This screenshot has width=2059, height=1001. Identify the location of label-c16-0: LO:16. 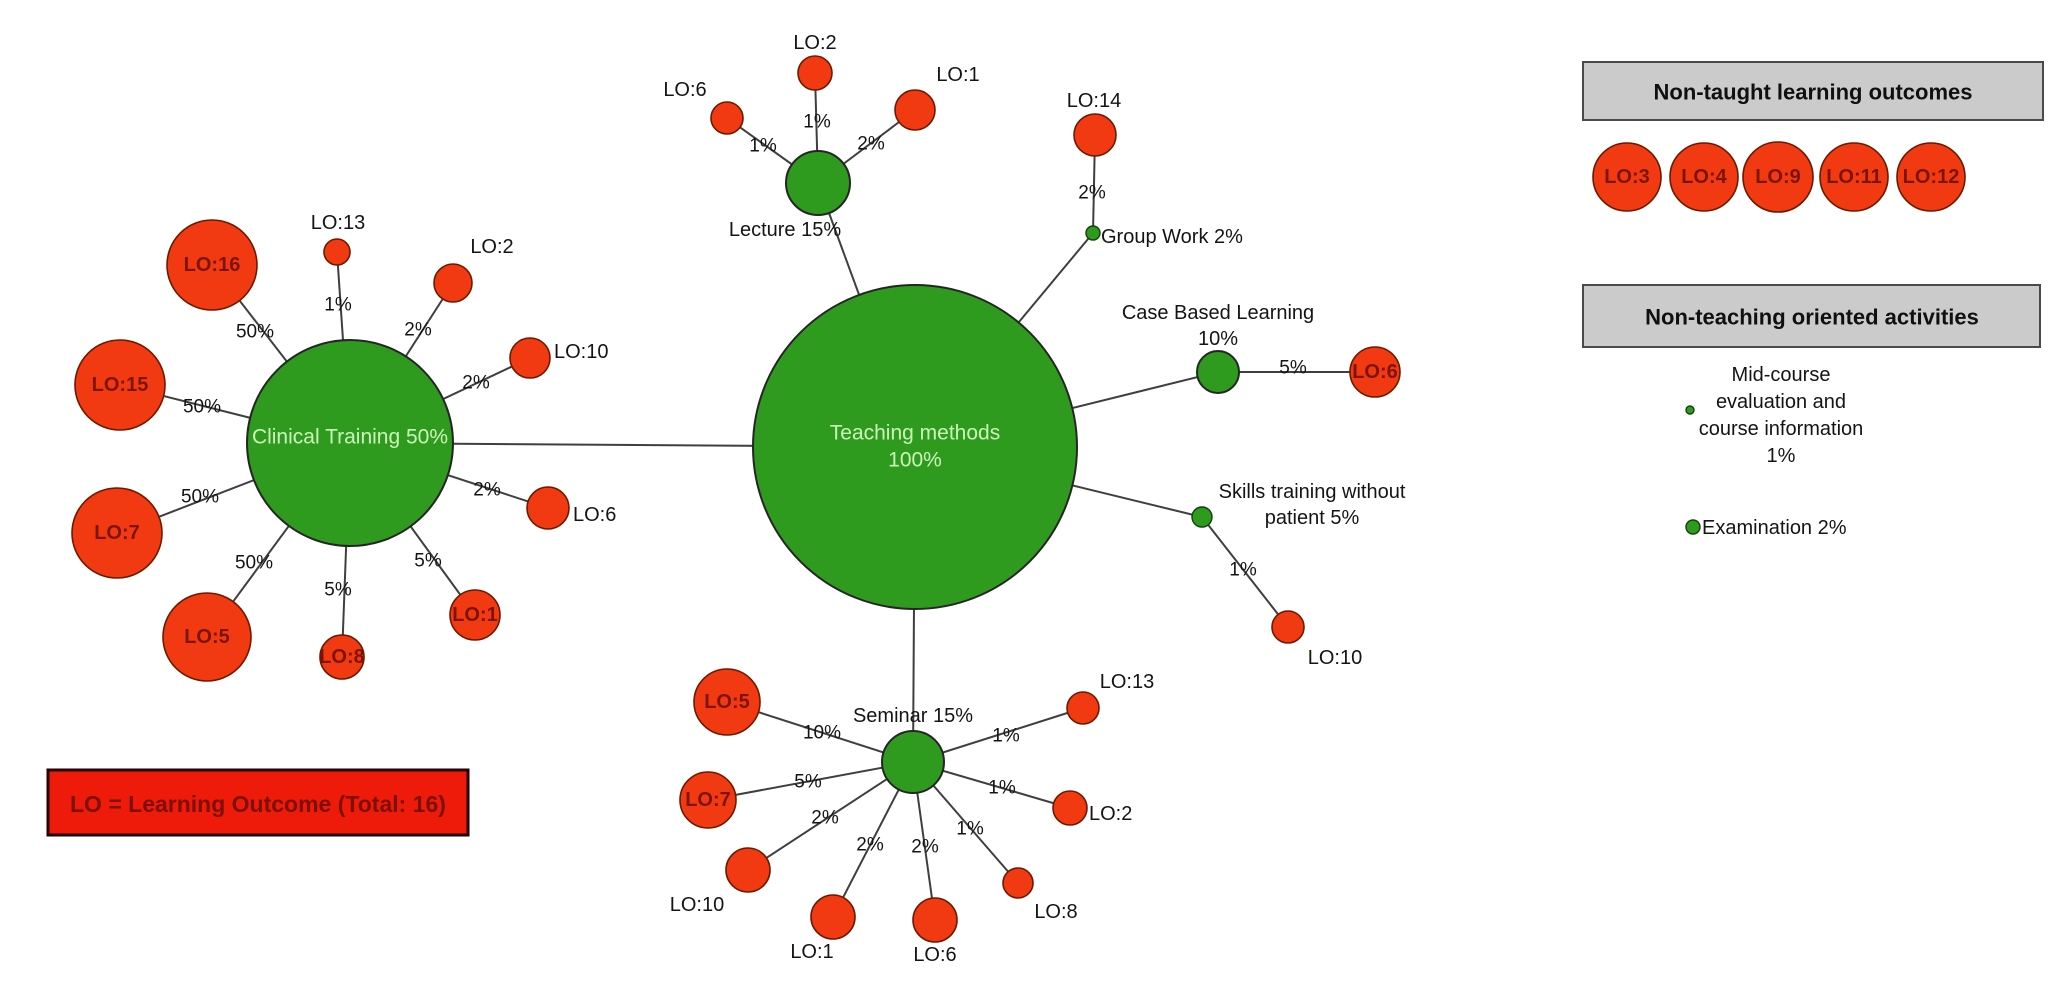
(212, 265).